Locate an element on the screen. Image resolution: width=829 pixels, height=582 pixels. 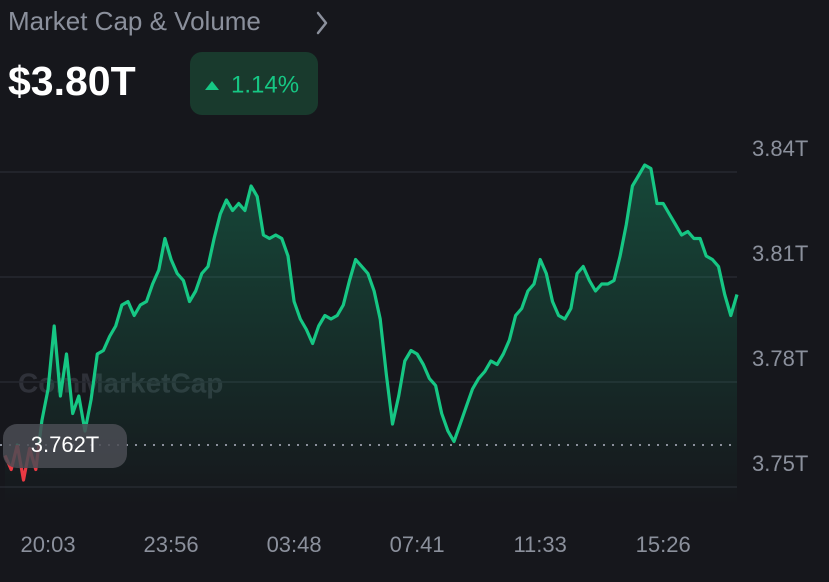
chevron-icon is located at coordinates (322, 23).